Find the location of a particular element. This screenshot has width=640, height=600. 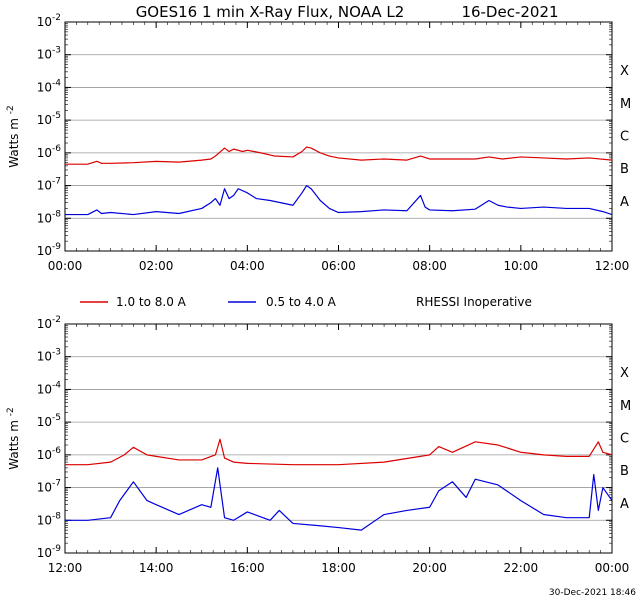

p0-x-tick-label: 04:00 is located at coordinates (247, 266).